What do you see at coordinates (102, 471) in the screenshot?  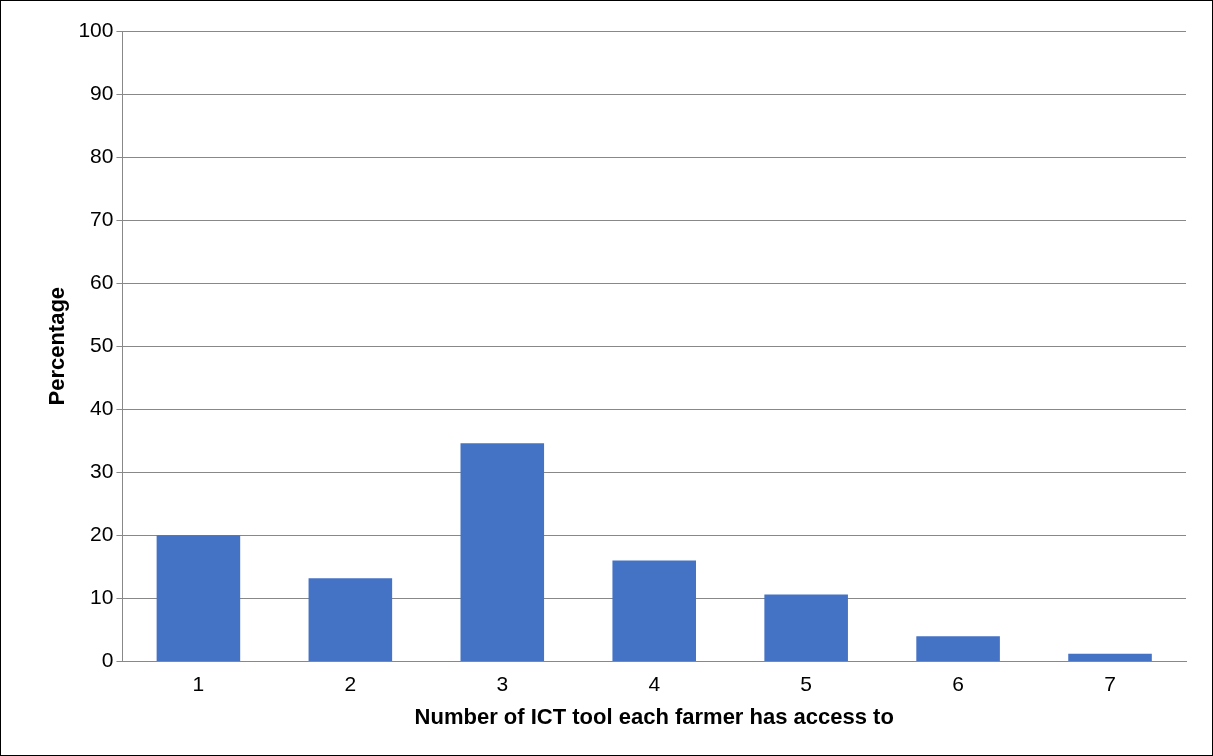 I see `y-tick-label: 30` at bounding box center [102, 471].